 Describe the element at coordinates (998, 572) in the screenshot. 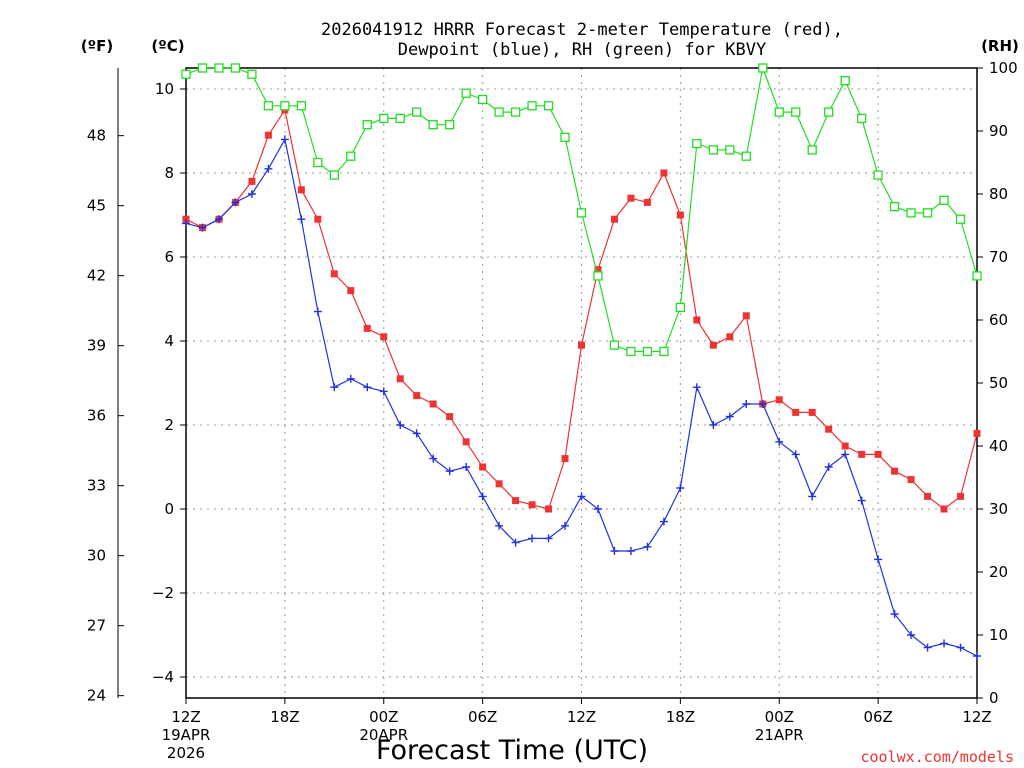

I see `rh-tick-label: 20` at that location.